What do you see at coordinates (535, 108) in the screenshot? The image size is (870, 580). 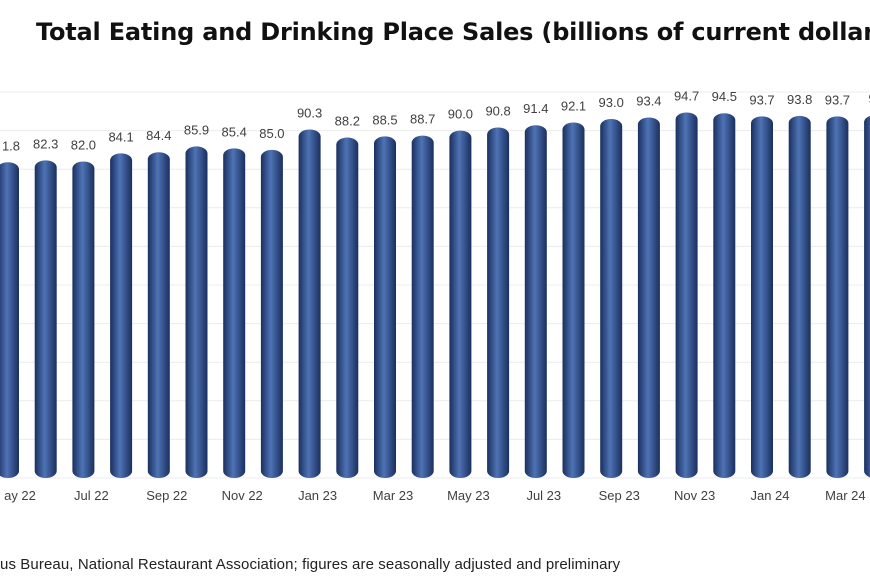 I see `data-label: 91.4` at bounding box center [535, 108].